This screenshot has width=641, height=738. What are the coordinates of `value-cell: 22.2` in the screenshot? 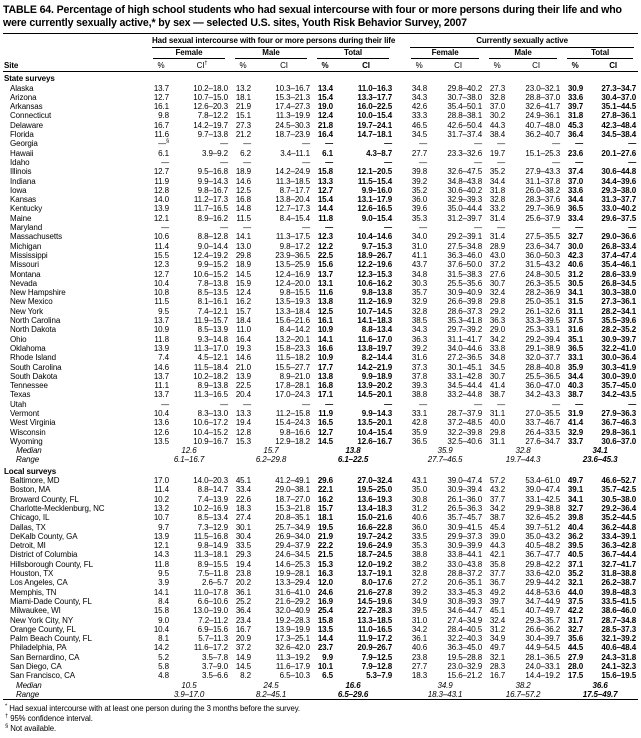 It's located at (325, 546).